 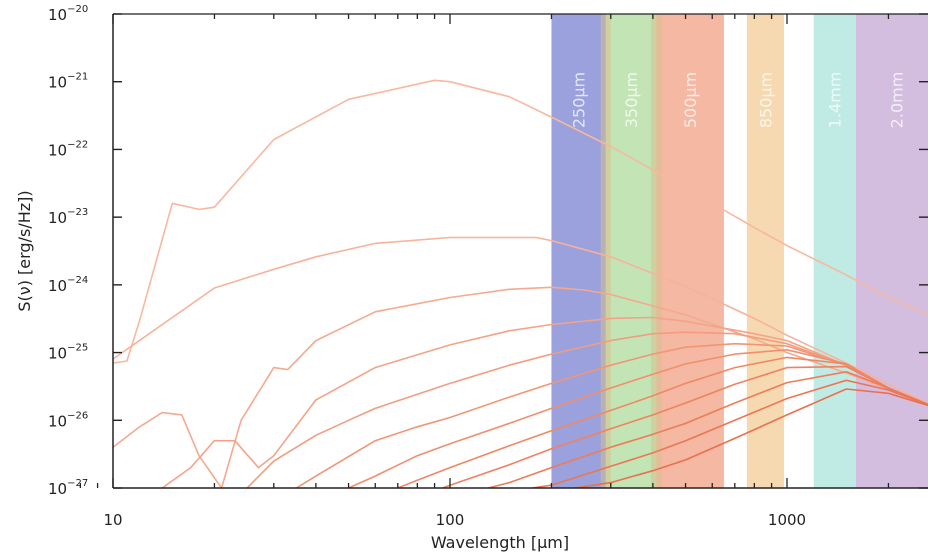 I want to click on y-tick-label-3: 10−23, so click(x=68, y=217).